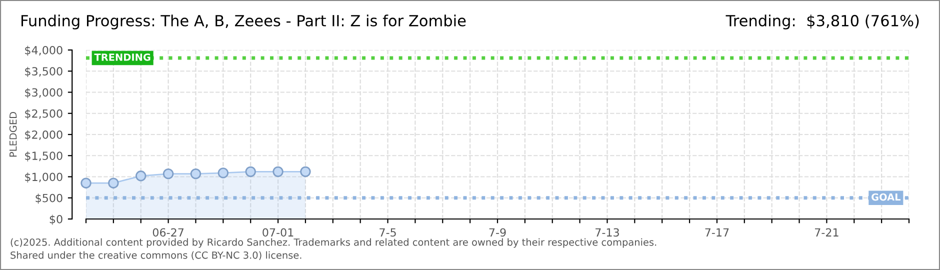 This screenshot has height=270, width=940. I want to click on x-tick-label: 7-9, so click(497, 232).